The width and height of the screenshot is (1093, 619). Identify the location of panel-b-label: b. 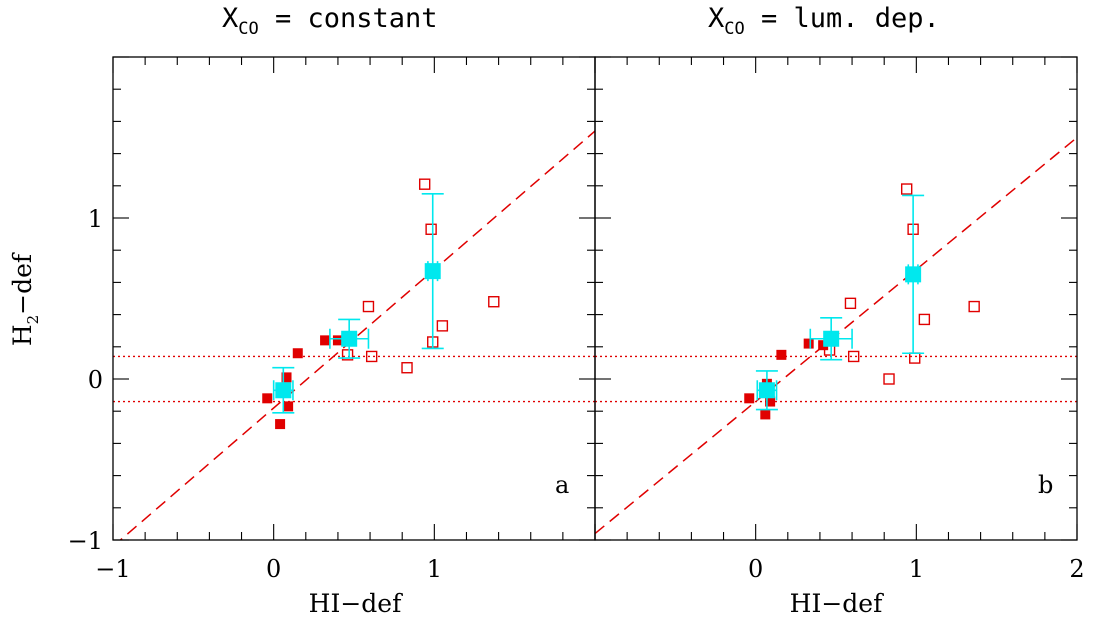
(1045, 485).